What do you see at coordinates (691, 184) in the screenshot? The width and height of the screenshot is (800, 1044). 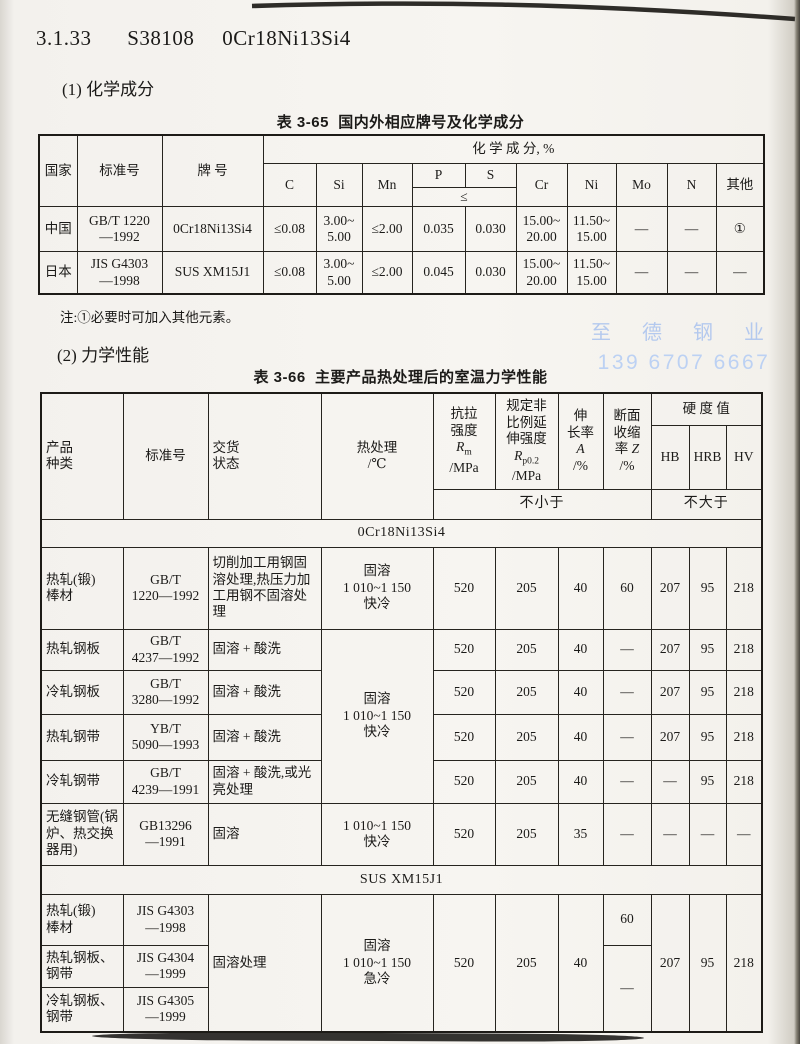 I see `header-N: N` at bounding box center [691, 184].